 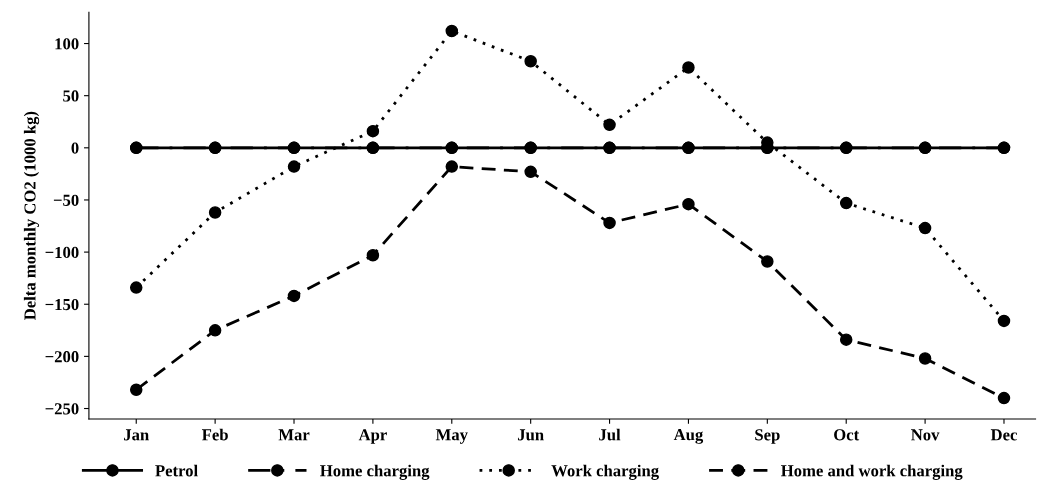 I want to click on x-tick-label: Jan, so click(x=136, y=435).